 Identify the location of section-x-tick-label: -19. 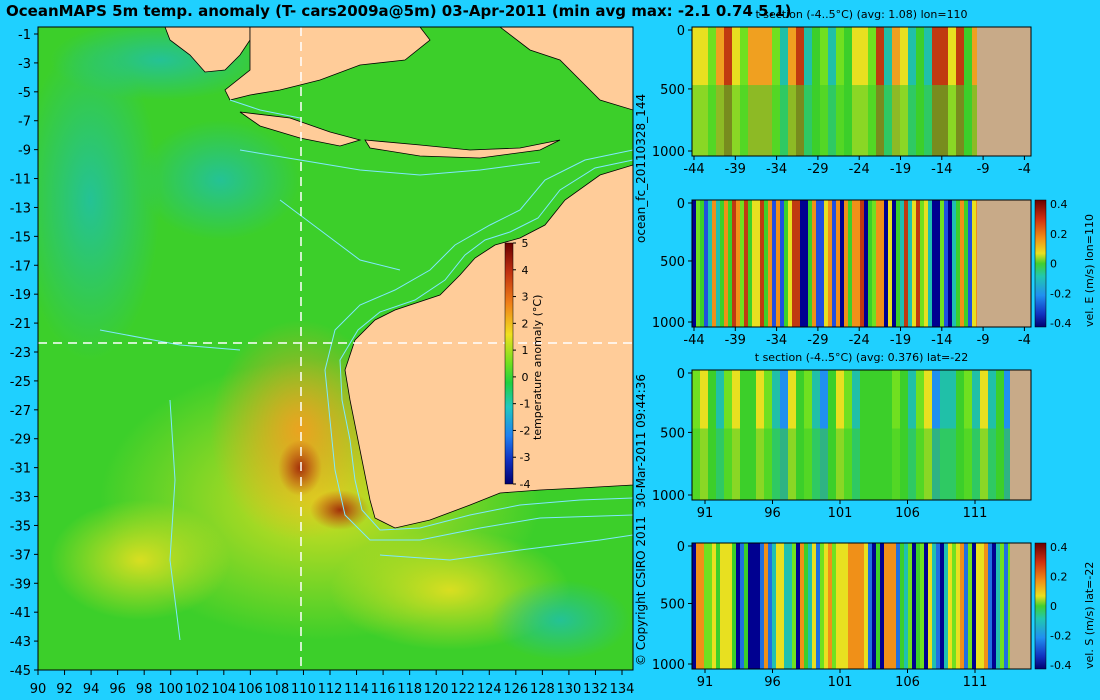
(900, 169).